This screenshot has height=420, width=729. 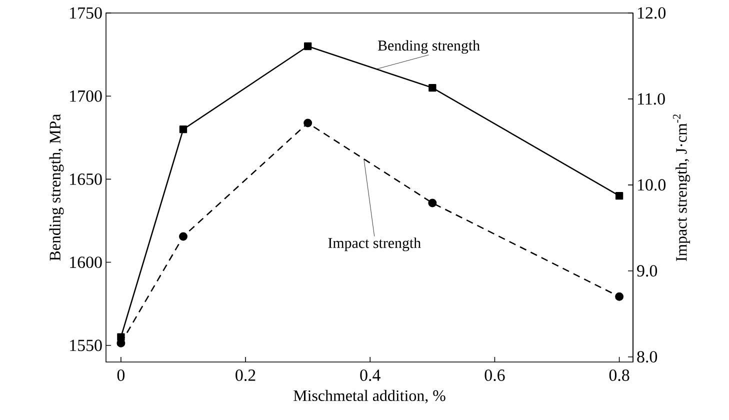 What do you see at coordinates (86, 346) in the screenshot?
I see `y-tick-label: 1550` at bounding box center [86, 346].